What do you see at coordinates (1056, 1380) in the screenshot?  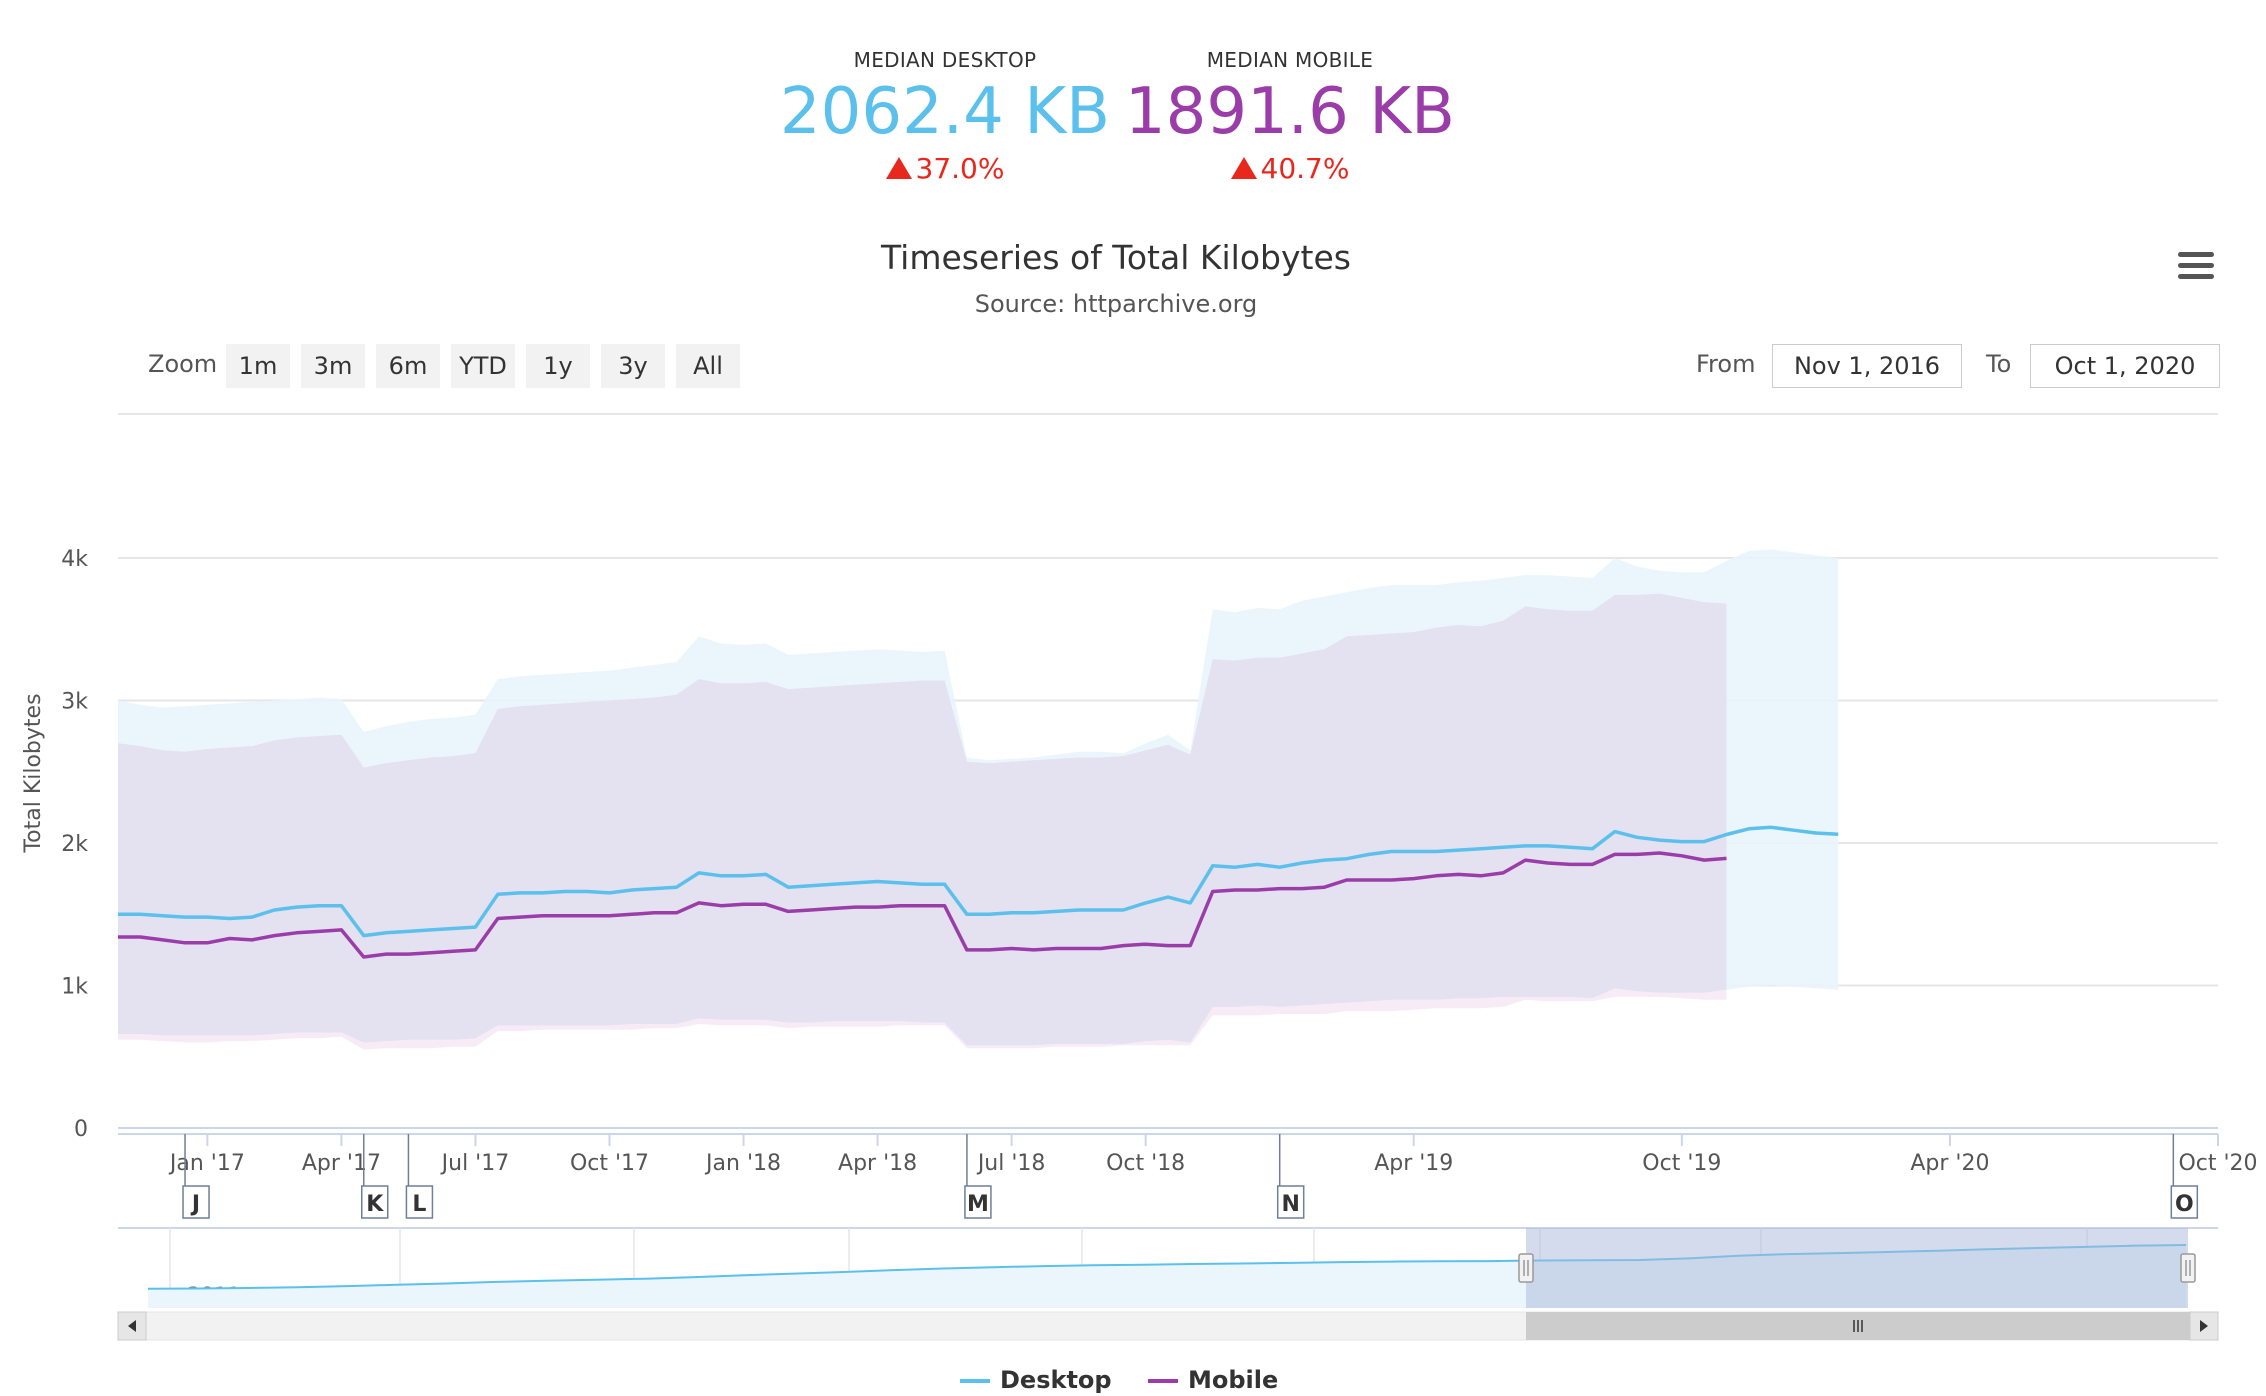 I see `legend-desktop-label: Desktop` at bounding box center [1056, 1380].